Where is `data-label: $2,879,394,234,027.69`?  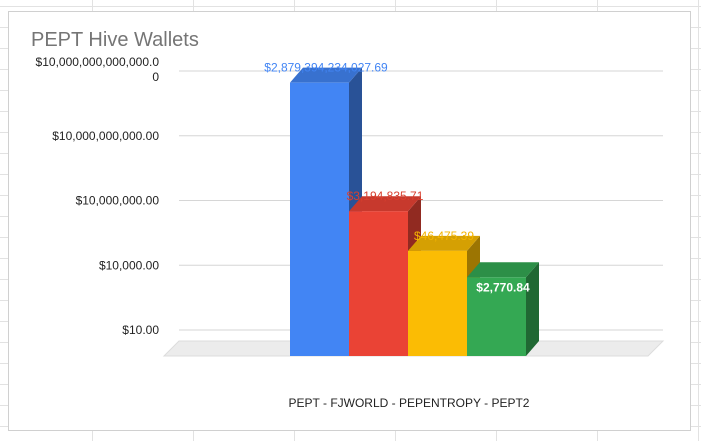 data-label: $2,879,394,234,027.69 is located at coordinates (326, 68).